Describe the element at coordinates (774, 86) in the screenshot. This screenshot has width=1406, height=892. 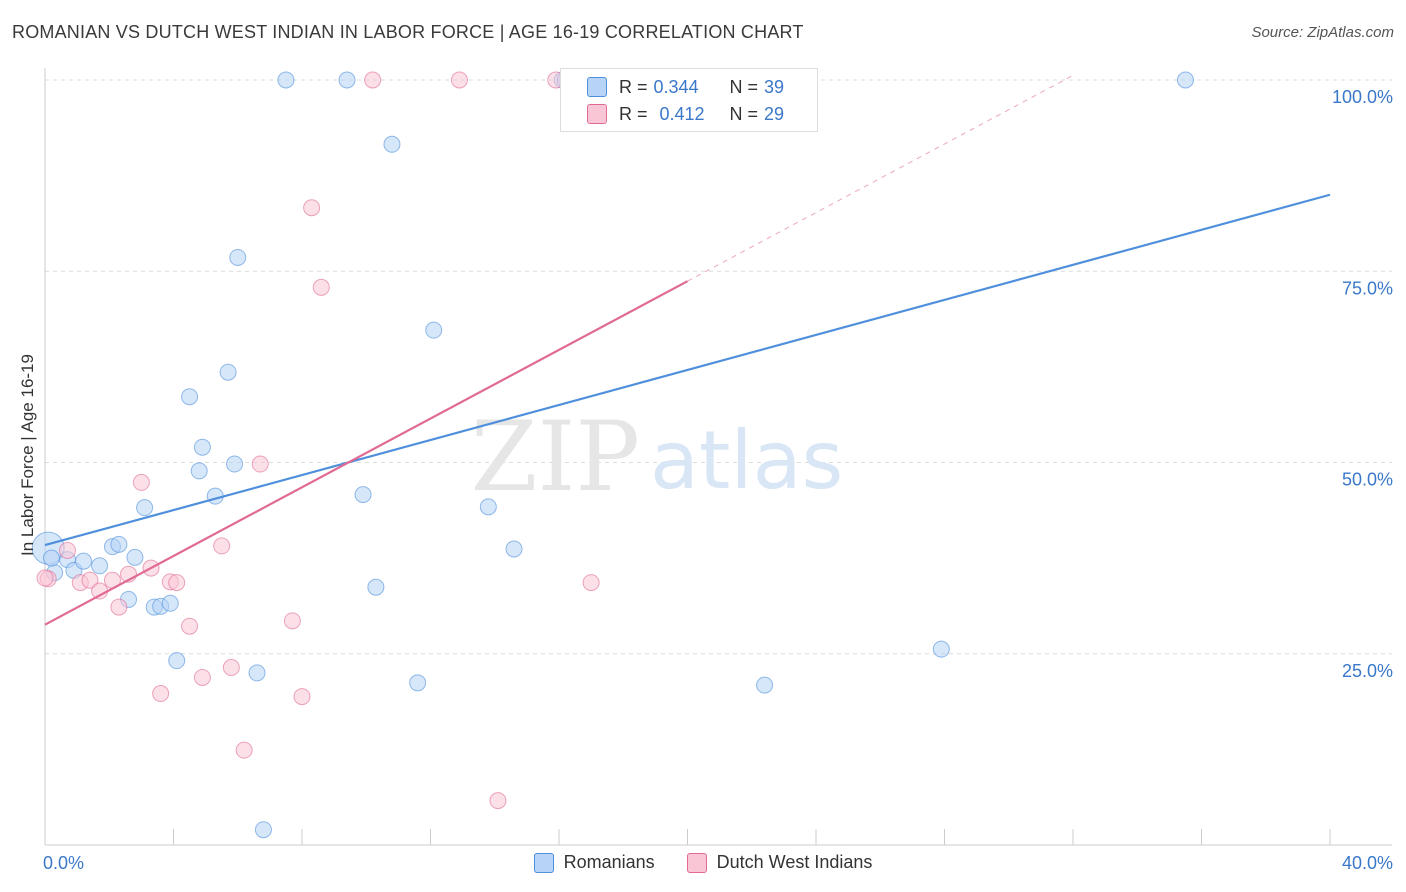
I see `n-value: 39` at that location.